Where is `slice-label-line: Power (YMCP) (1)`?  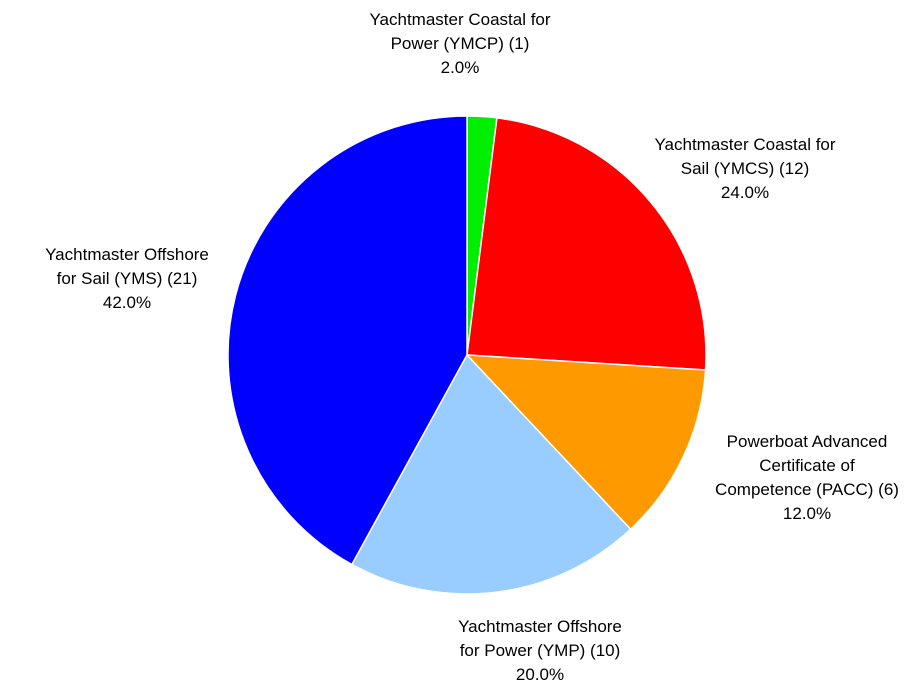
slice-label-line: Power (YMCP) (1) is located at coordinates (460, 43).